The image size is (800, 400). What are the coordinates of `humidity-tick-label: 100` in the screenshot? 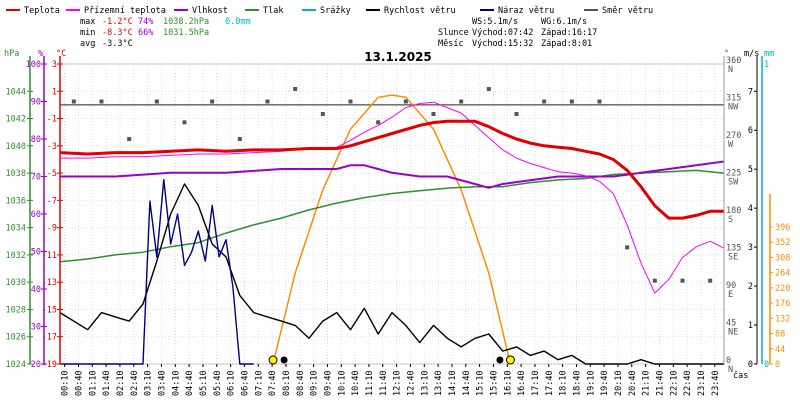 It's located at (33, 65).